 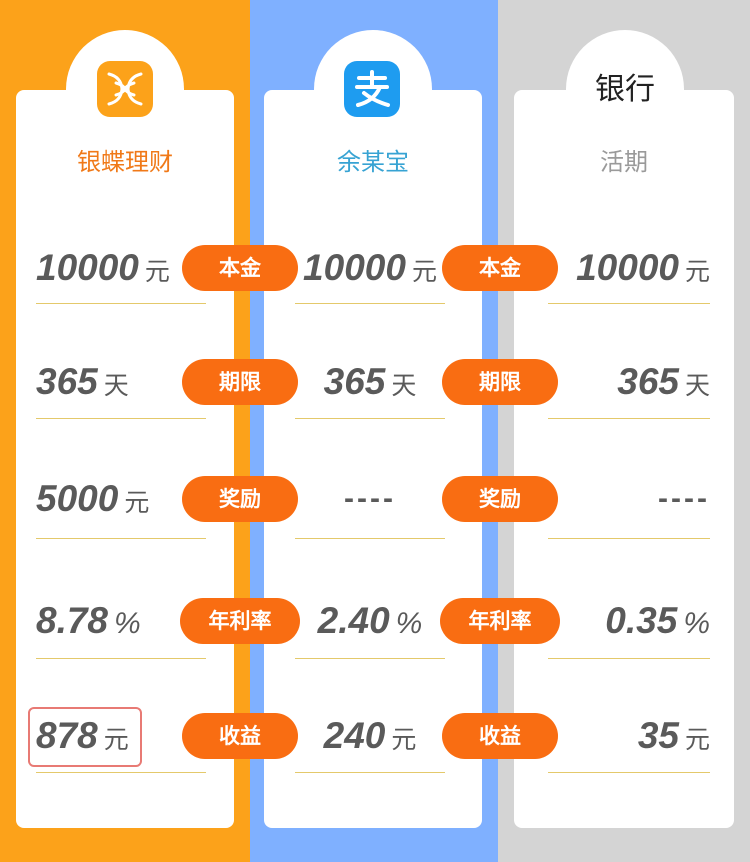 I want to click on value-number: 2.40, so click(x=353, y=620).